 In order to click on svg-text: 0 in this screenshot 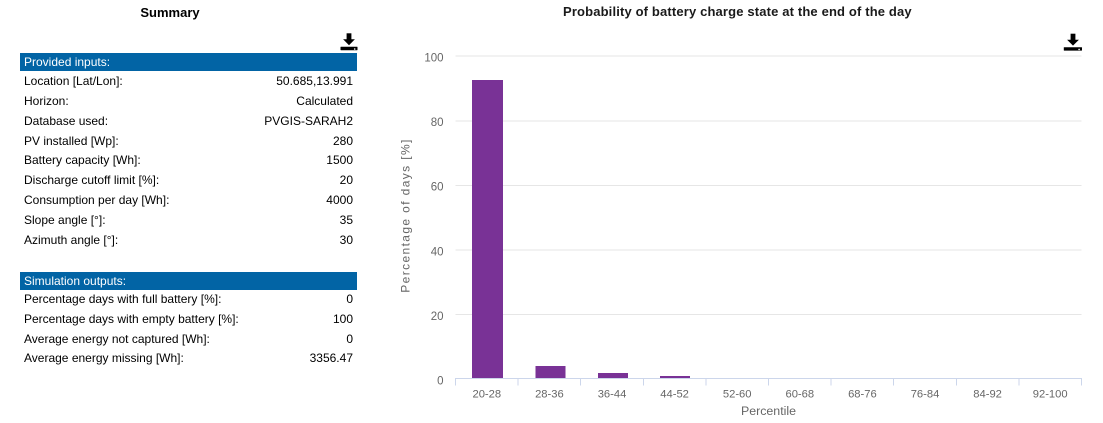, I will do `click(440, 381)`.